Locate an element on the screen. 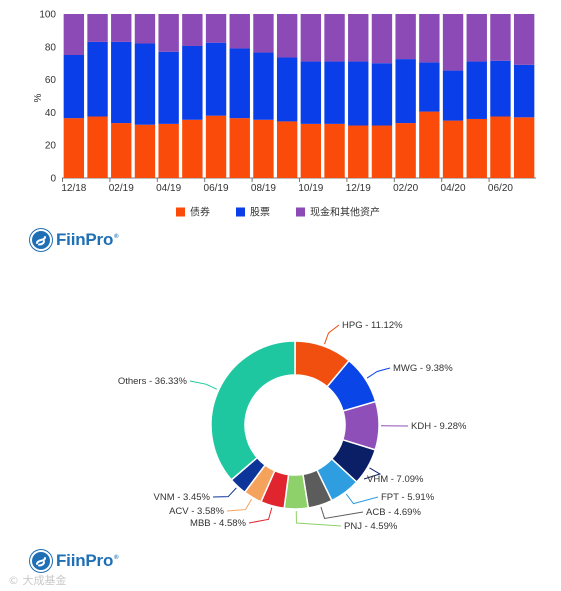  x-tick-label: 02/19 is located at coordinates (121, 188).